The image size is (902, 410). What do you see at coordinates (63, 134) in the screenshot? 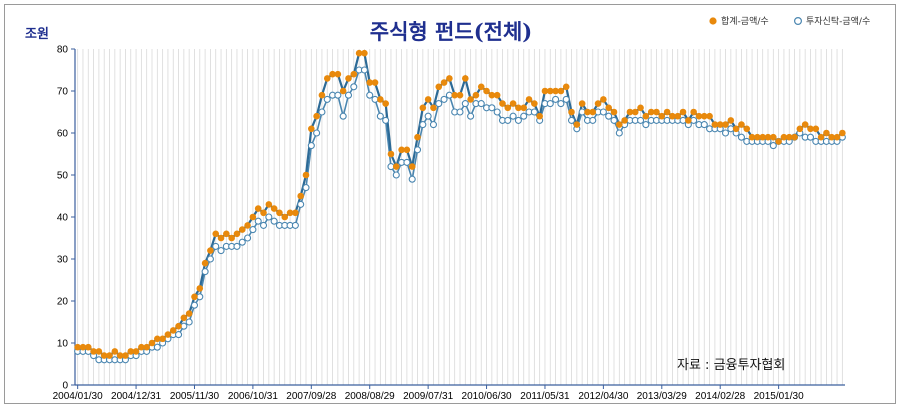
I see `y-tick-label: 60` at bounding box center [63, 134].